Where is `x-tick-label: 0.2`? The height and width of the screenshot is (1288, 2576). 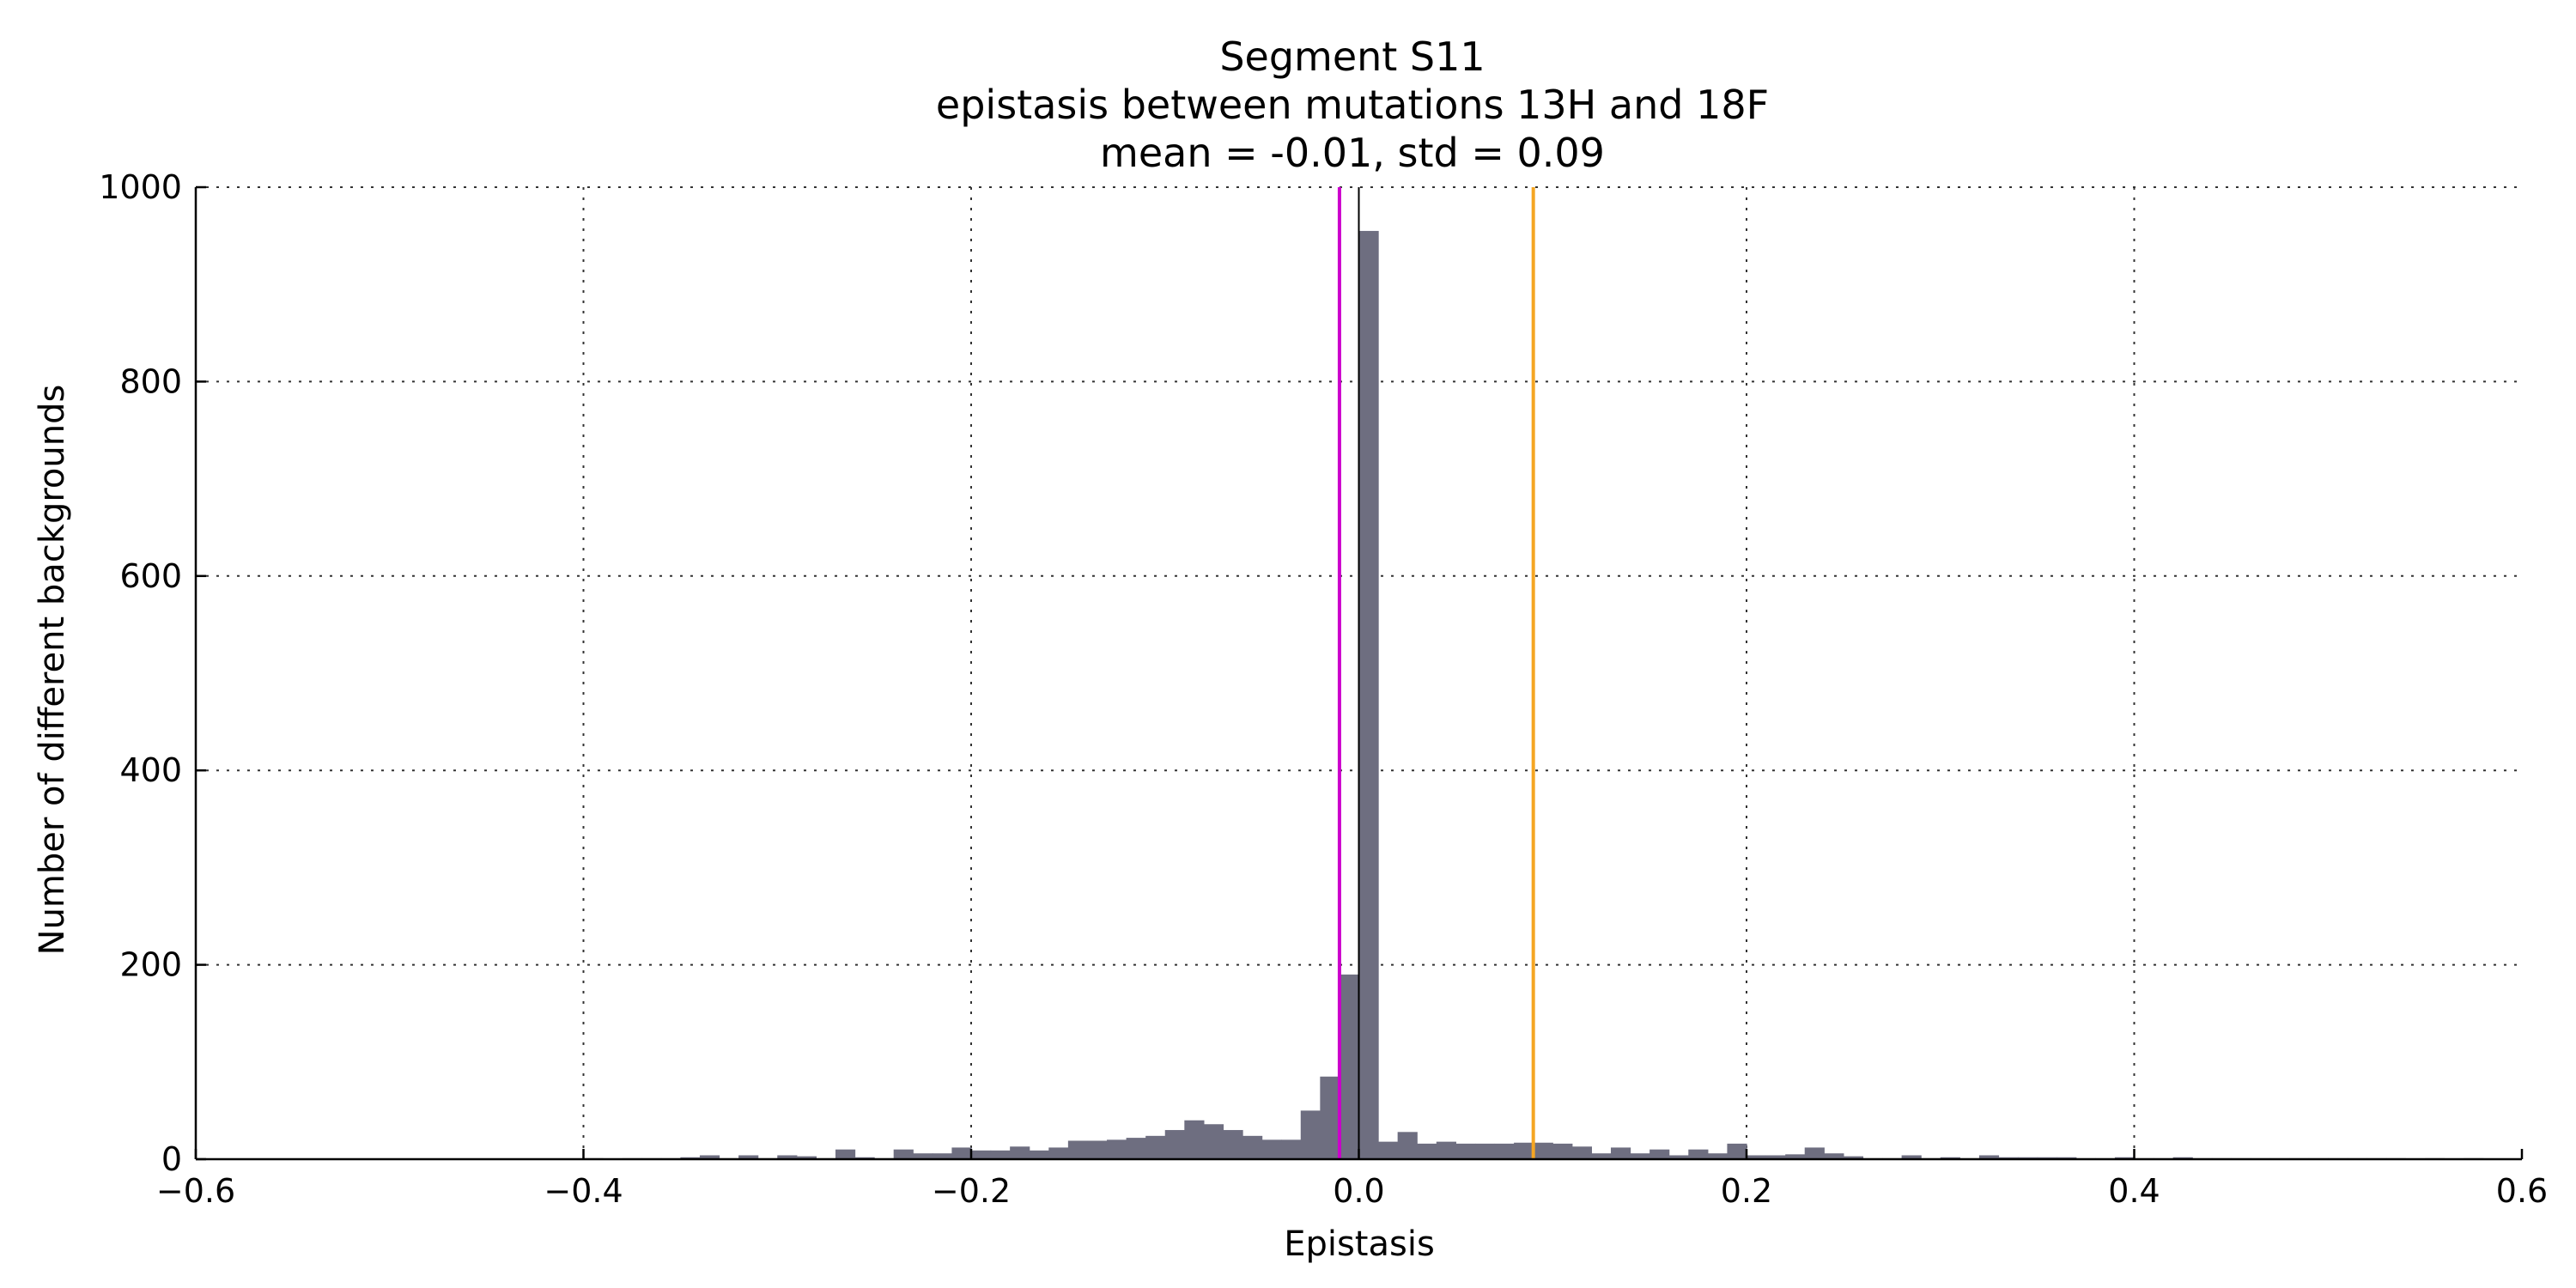
x-tick-label: 0.2 is located at coordinates (1747, 1191).